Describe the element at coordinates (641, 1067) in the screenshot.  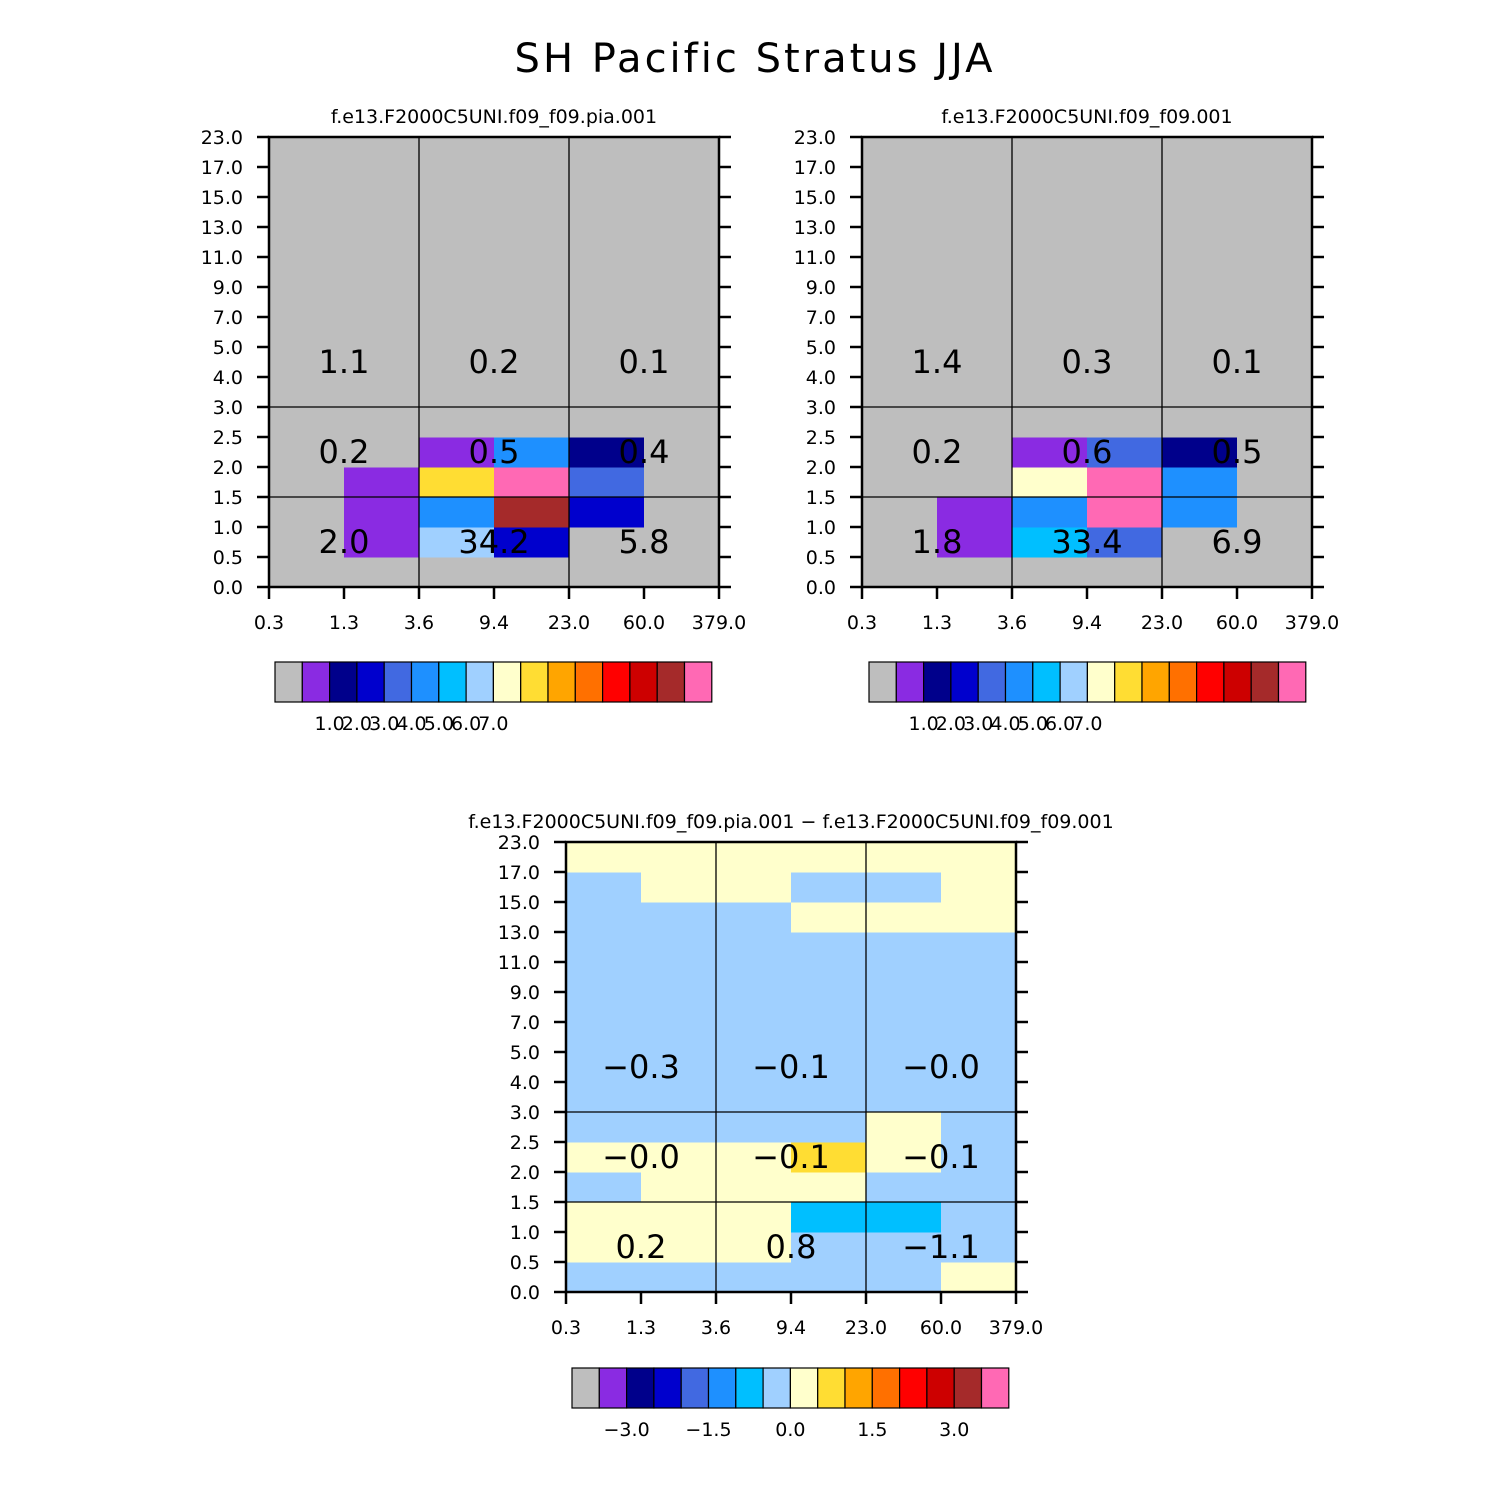
I see `block-value-label: −0.3` at that location.